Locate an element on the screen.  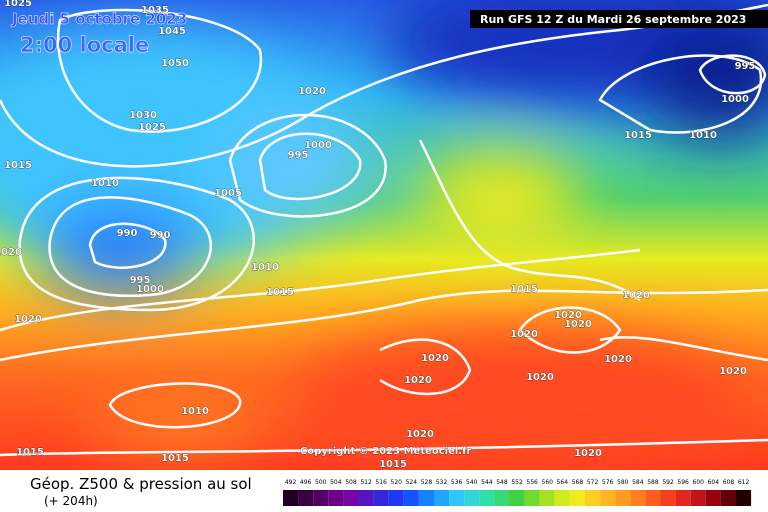
scale-label: 588 is located at coordinates (653, 482).